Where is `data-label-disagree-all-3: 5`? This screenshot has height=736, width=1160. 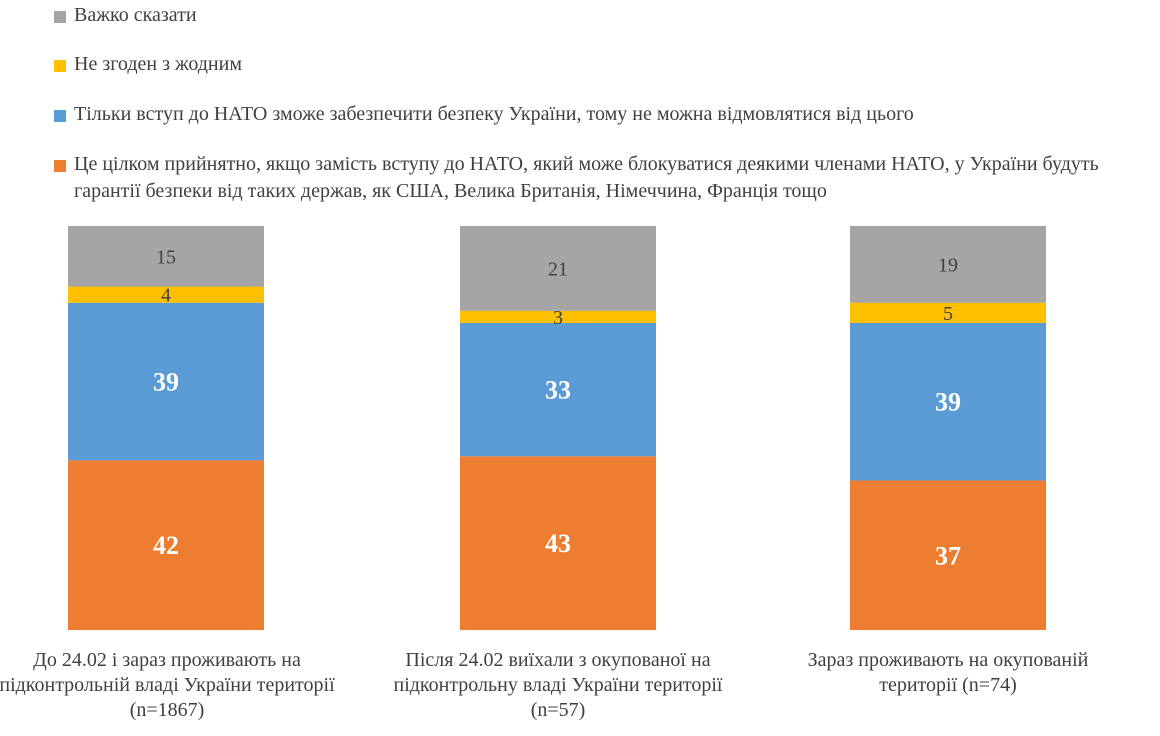
data-label-disagree-all-3: 5 is located at coordinates (948, 314).